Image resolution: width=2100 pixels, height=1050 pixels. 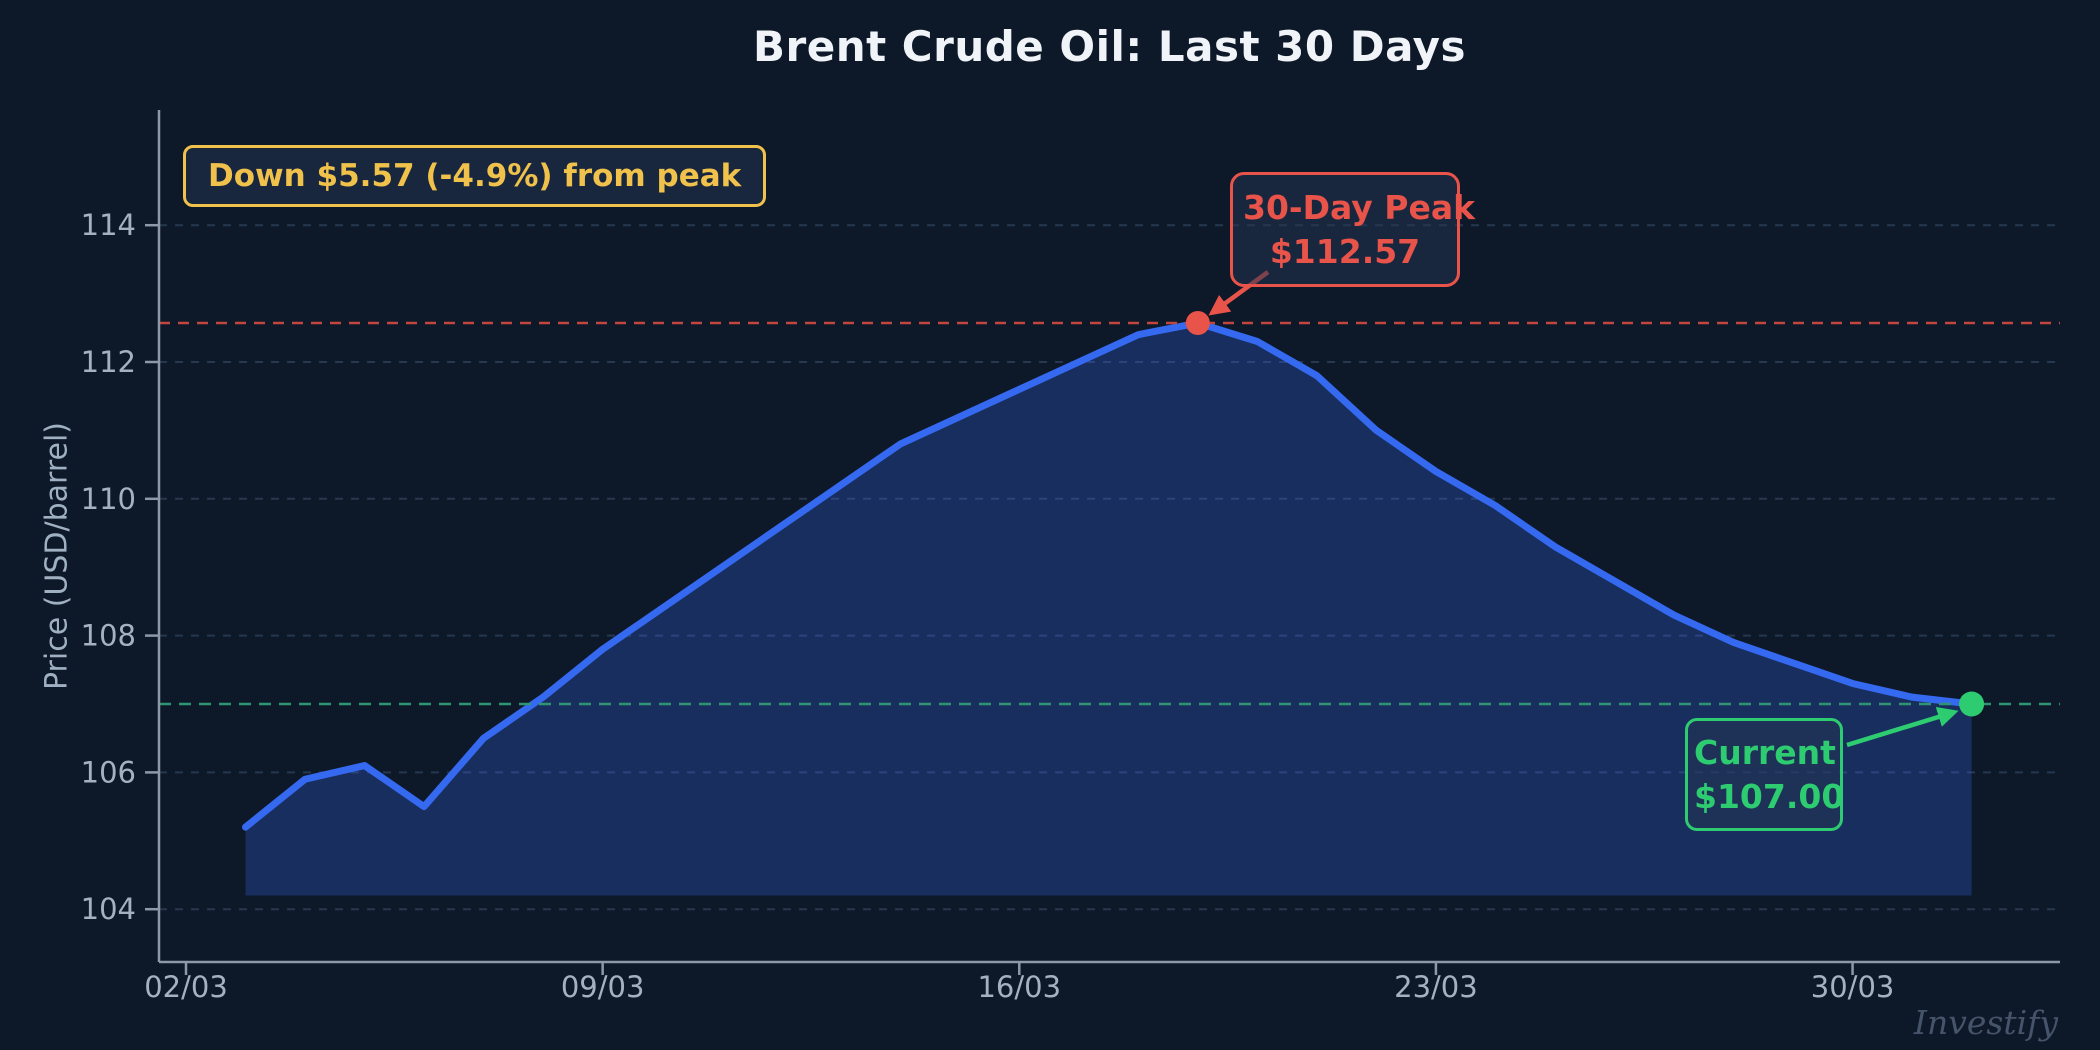 I want to click on peak-dot, so click(x=1197, y=323).